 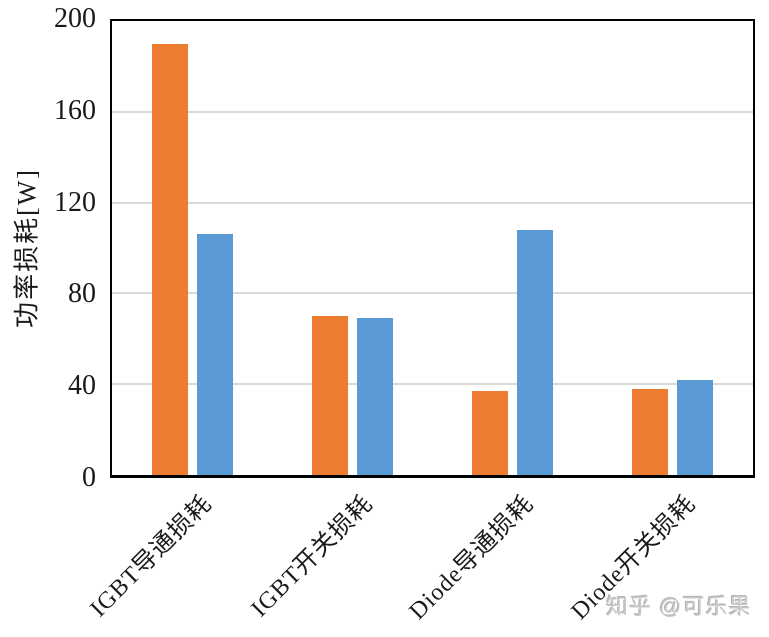 I want to click on y-tick-label-200: 200, so click(x=75, y=18).